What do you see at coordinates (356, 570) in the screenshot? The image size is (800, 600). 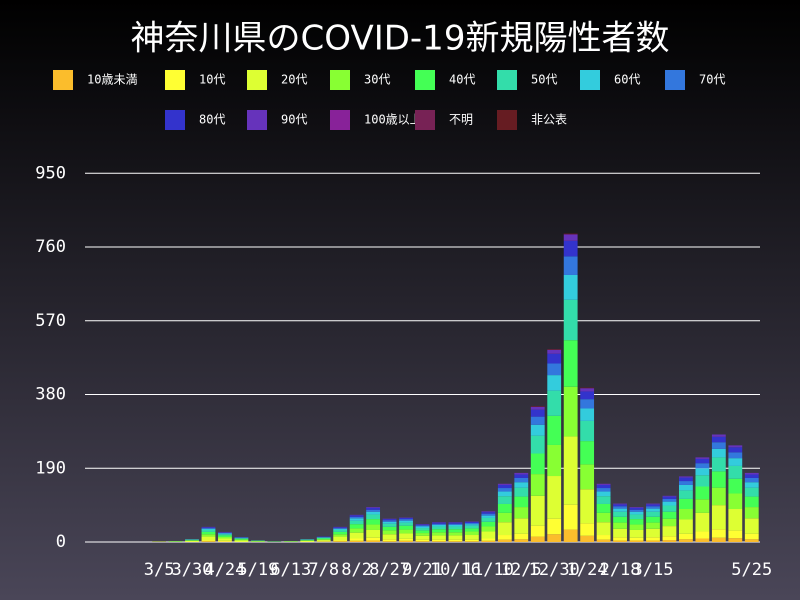 I see `x-tick-label: 8/2` at bounding box center [356, 570].